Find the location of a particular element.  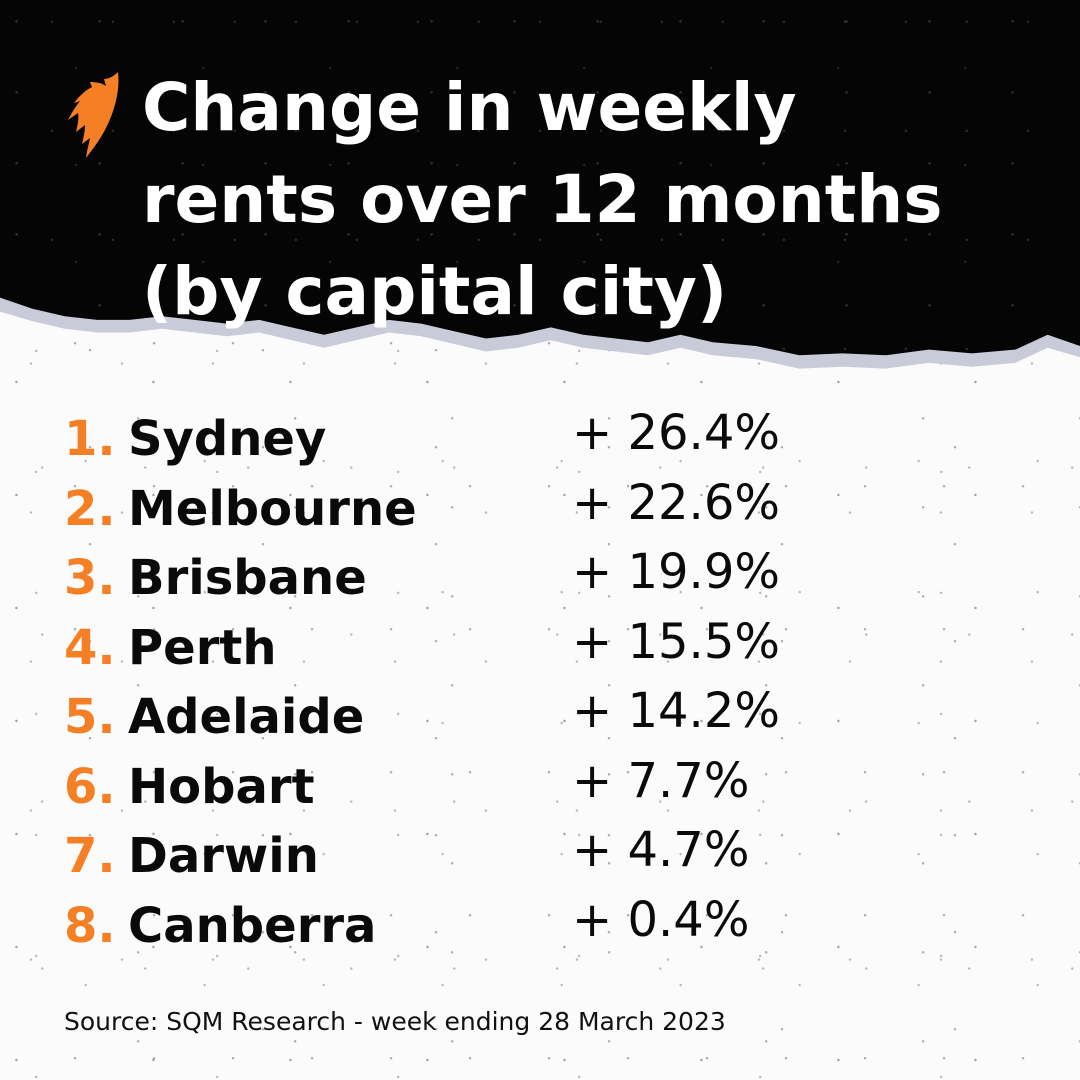

change-value: + 4.7% is located at coordinates (661, 850).